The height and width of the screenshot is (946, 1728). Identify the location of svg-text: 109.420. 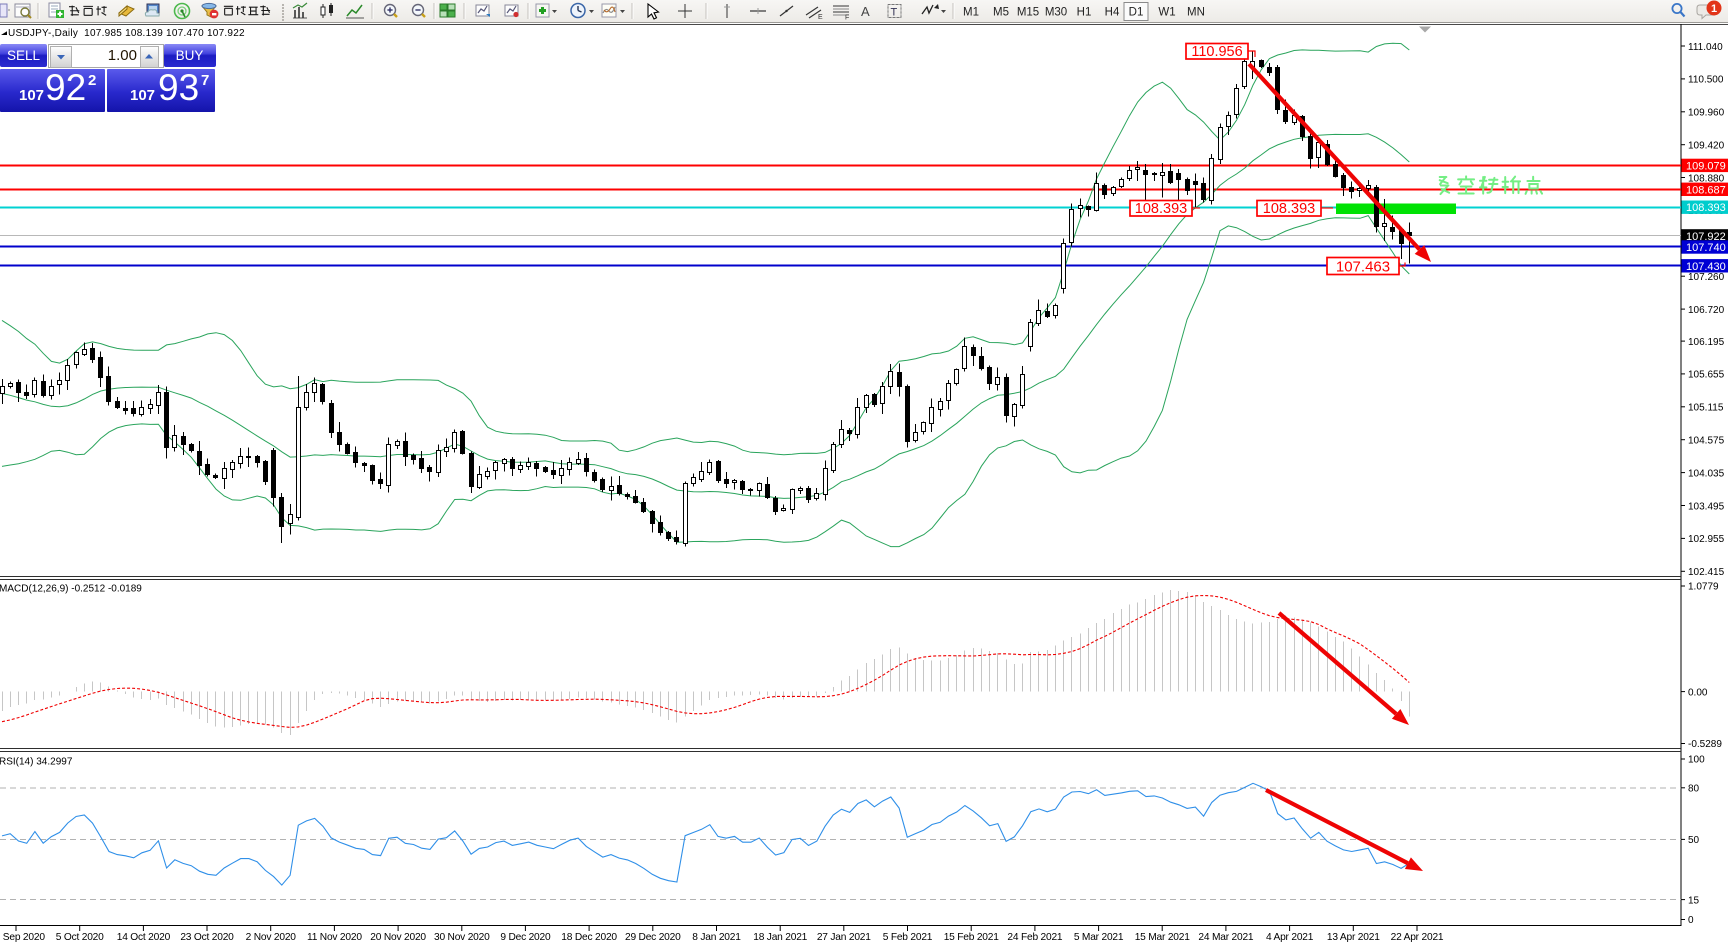
(1706, 146).